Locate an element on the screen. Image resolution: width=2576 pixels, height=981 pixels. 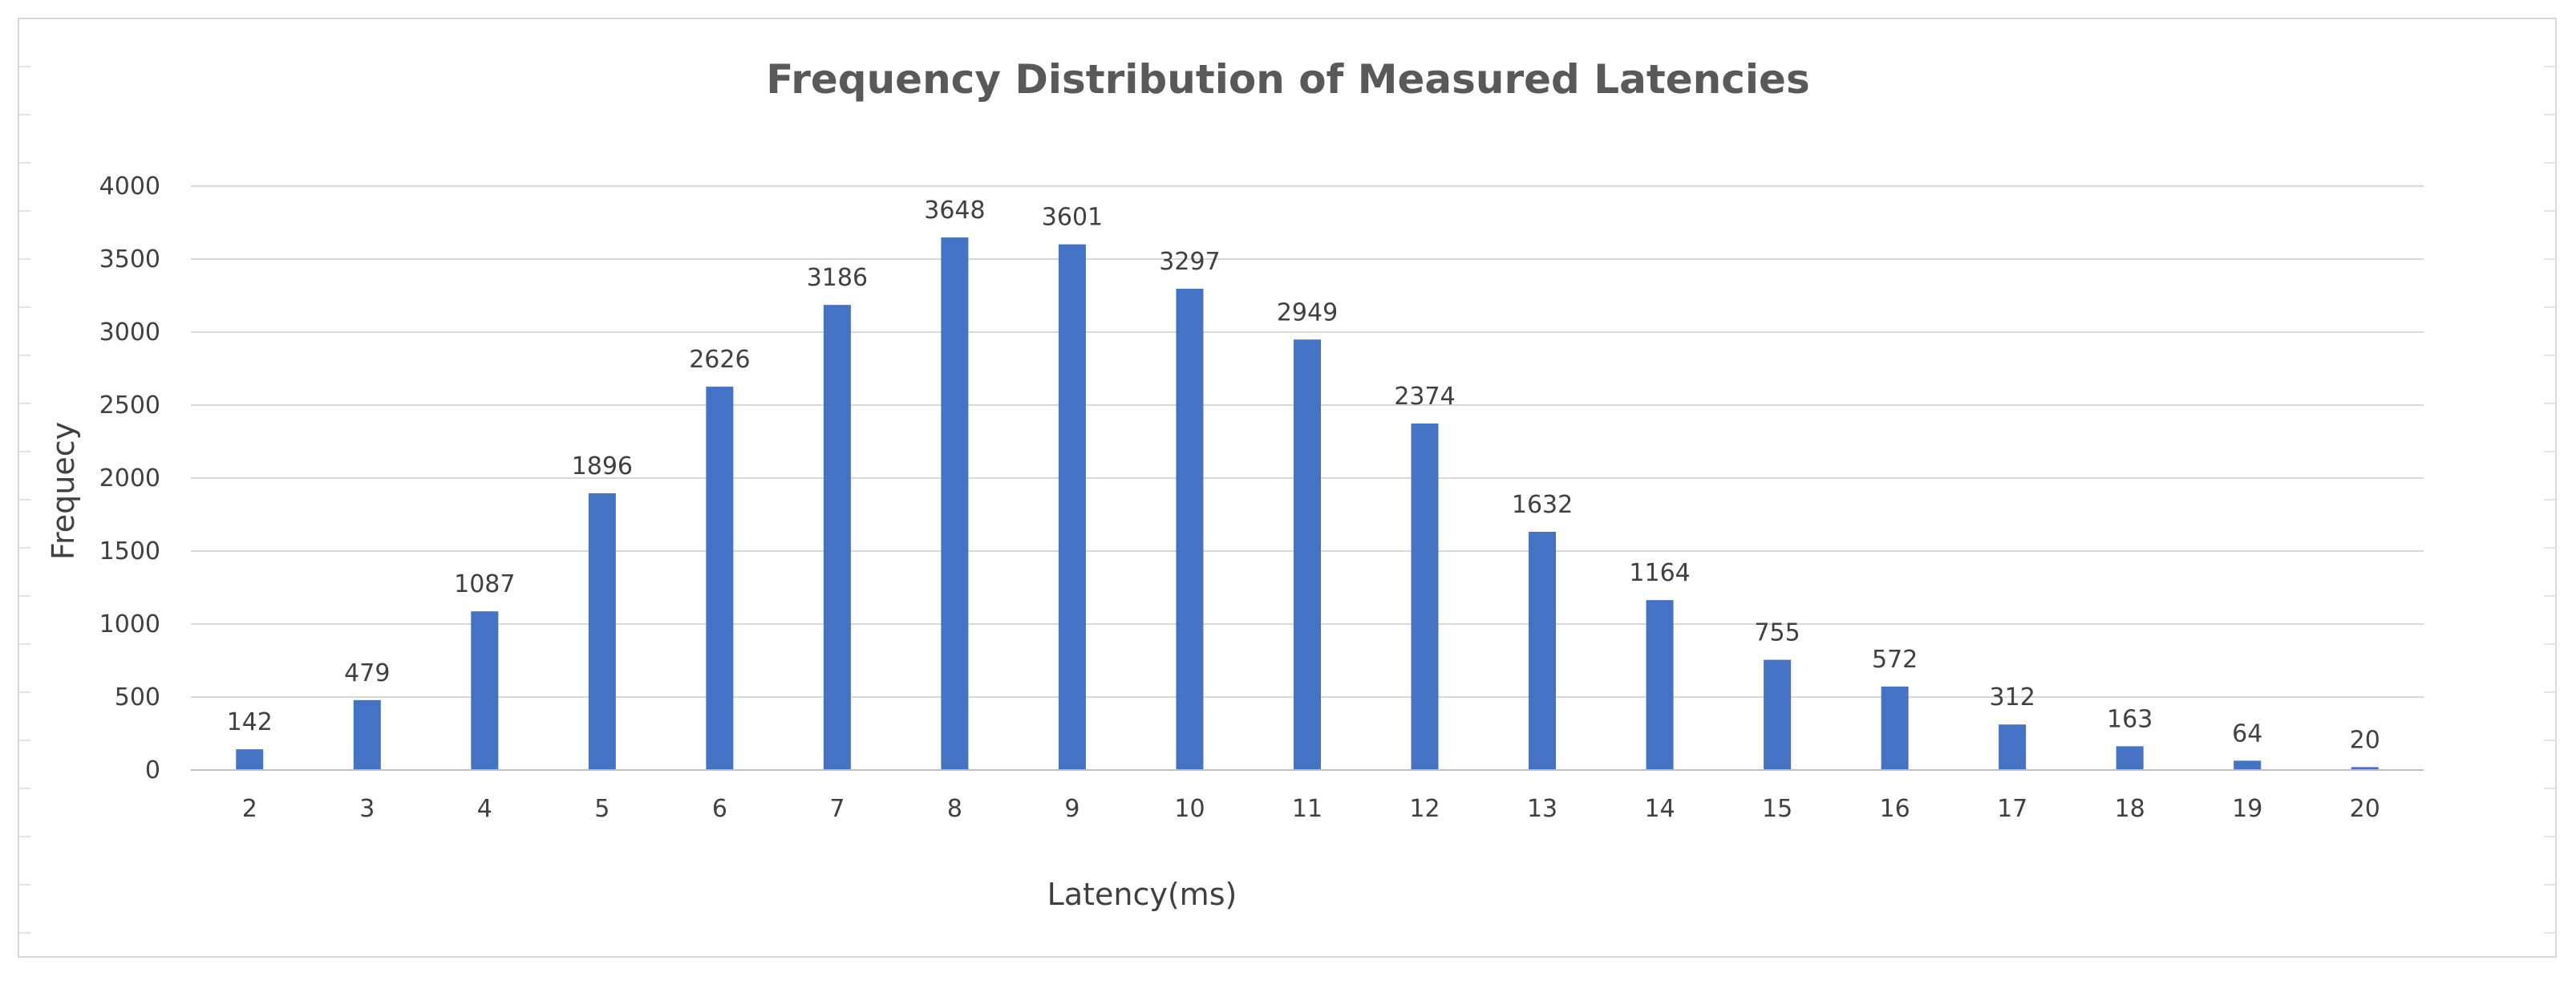
y-tick-label: 3000 is located at coordinates (129, 332).